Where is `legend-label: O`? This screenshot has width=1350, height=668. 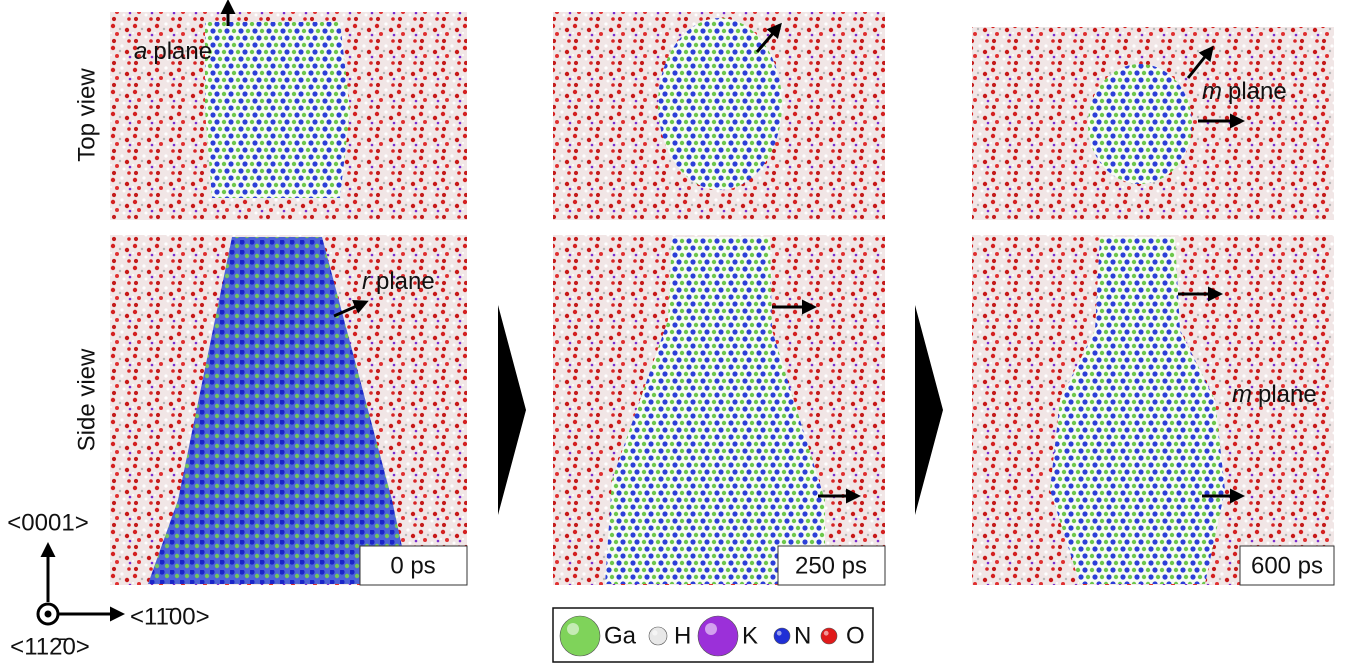 legend-label: O is located at coordinates (855, 635).